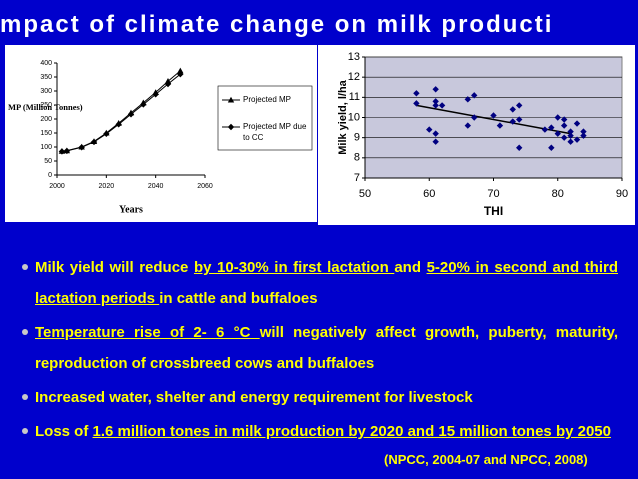  I want to click on y-tick-label: 150, so click(46, 133).